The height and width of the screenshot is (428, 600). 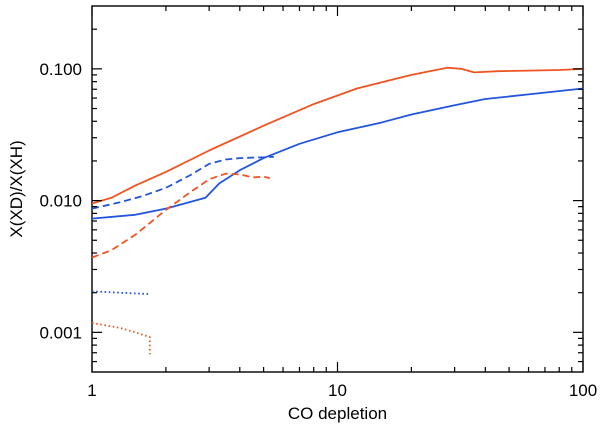 I want to click on y-tick-label: 0.100, so click(x=60, y=69).